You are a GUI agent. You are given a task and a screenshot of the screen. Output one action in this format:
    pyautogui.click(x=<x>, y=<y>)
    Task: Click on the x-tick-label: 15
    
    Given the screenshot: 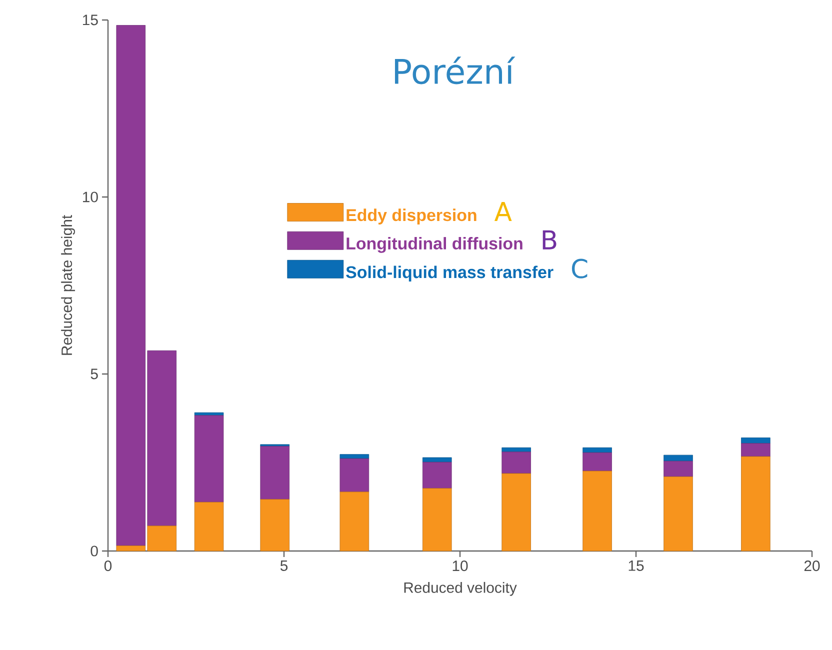 What is the action you would take?
    pyautogui.click(x=636, y=565)
    